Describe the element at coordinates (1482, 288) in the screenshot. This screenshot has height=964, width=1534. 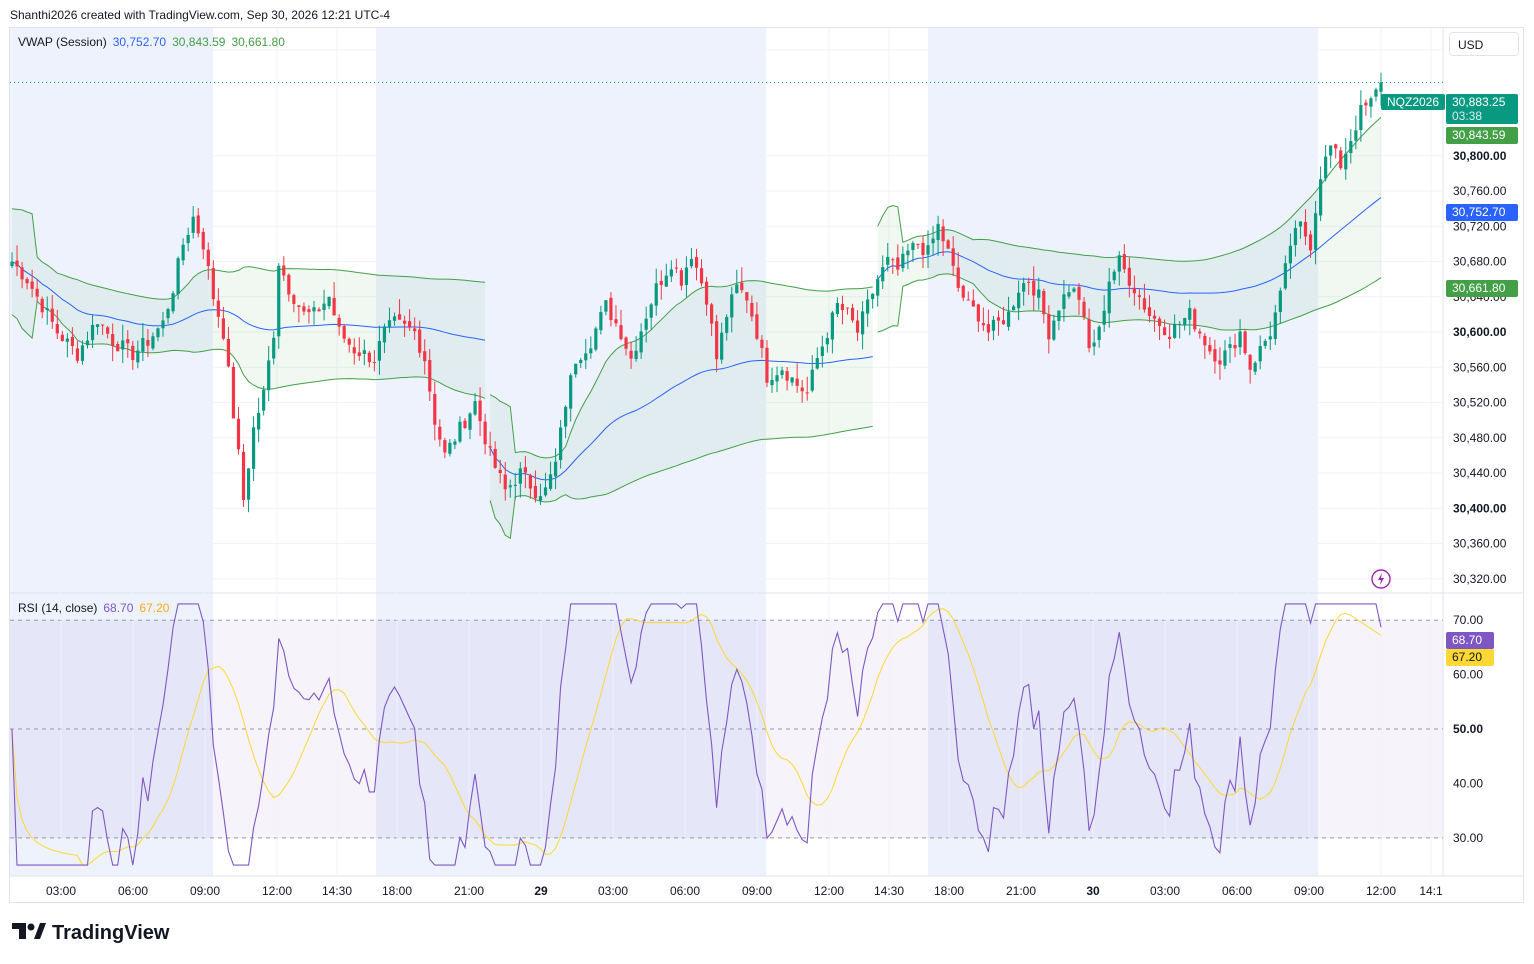
I see `lower-band-tag: 30,661.80` at that location.